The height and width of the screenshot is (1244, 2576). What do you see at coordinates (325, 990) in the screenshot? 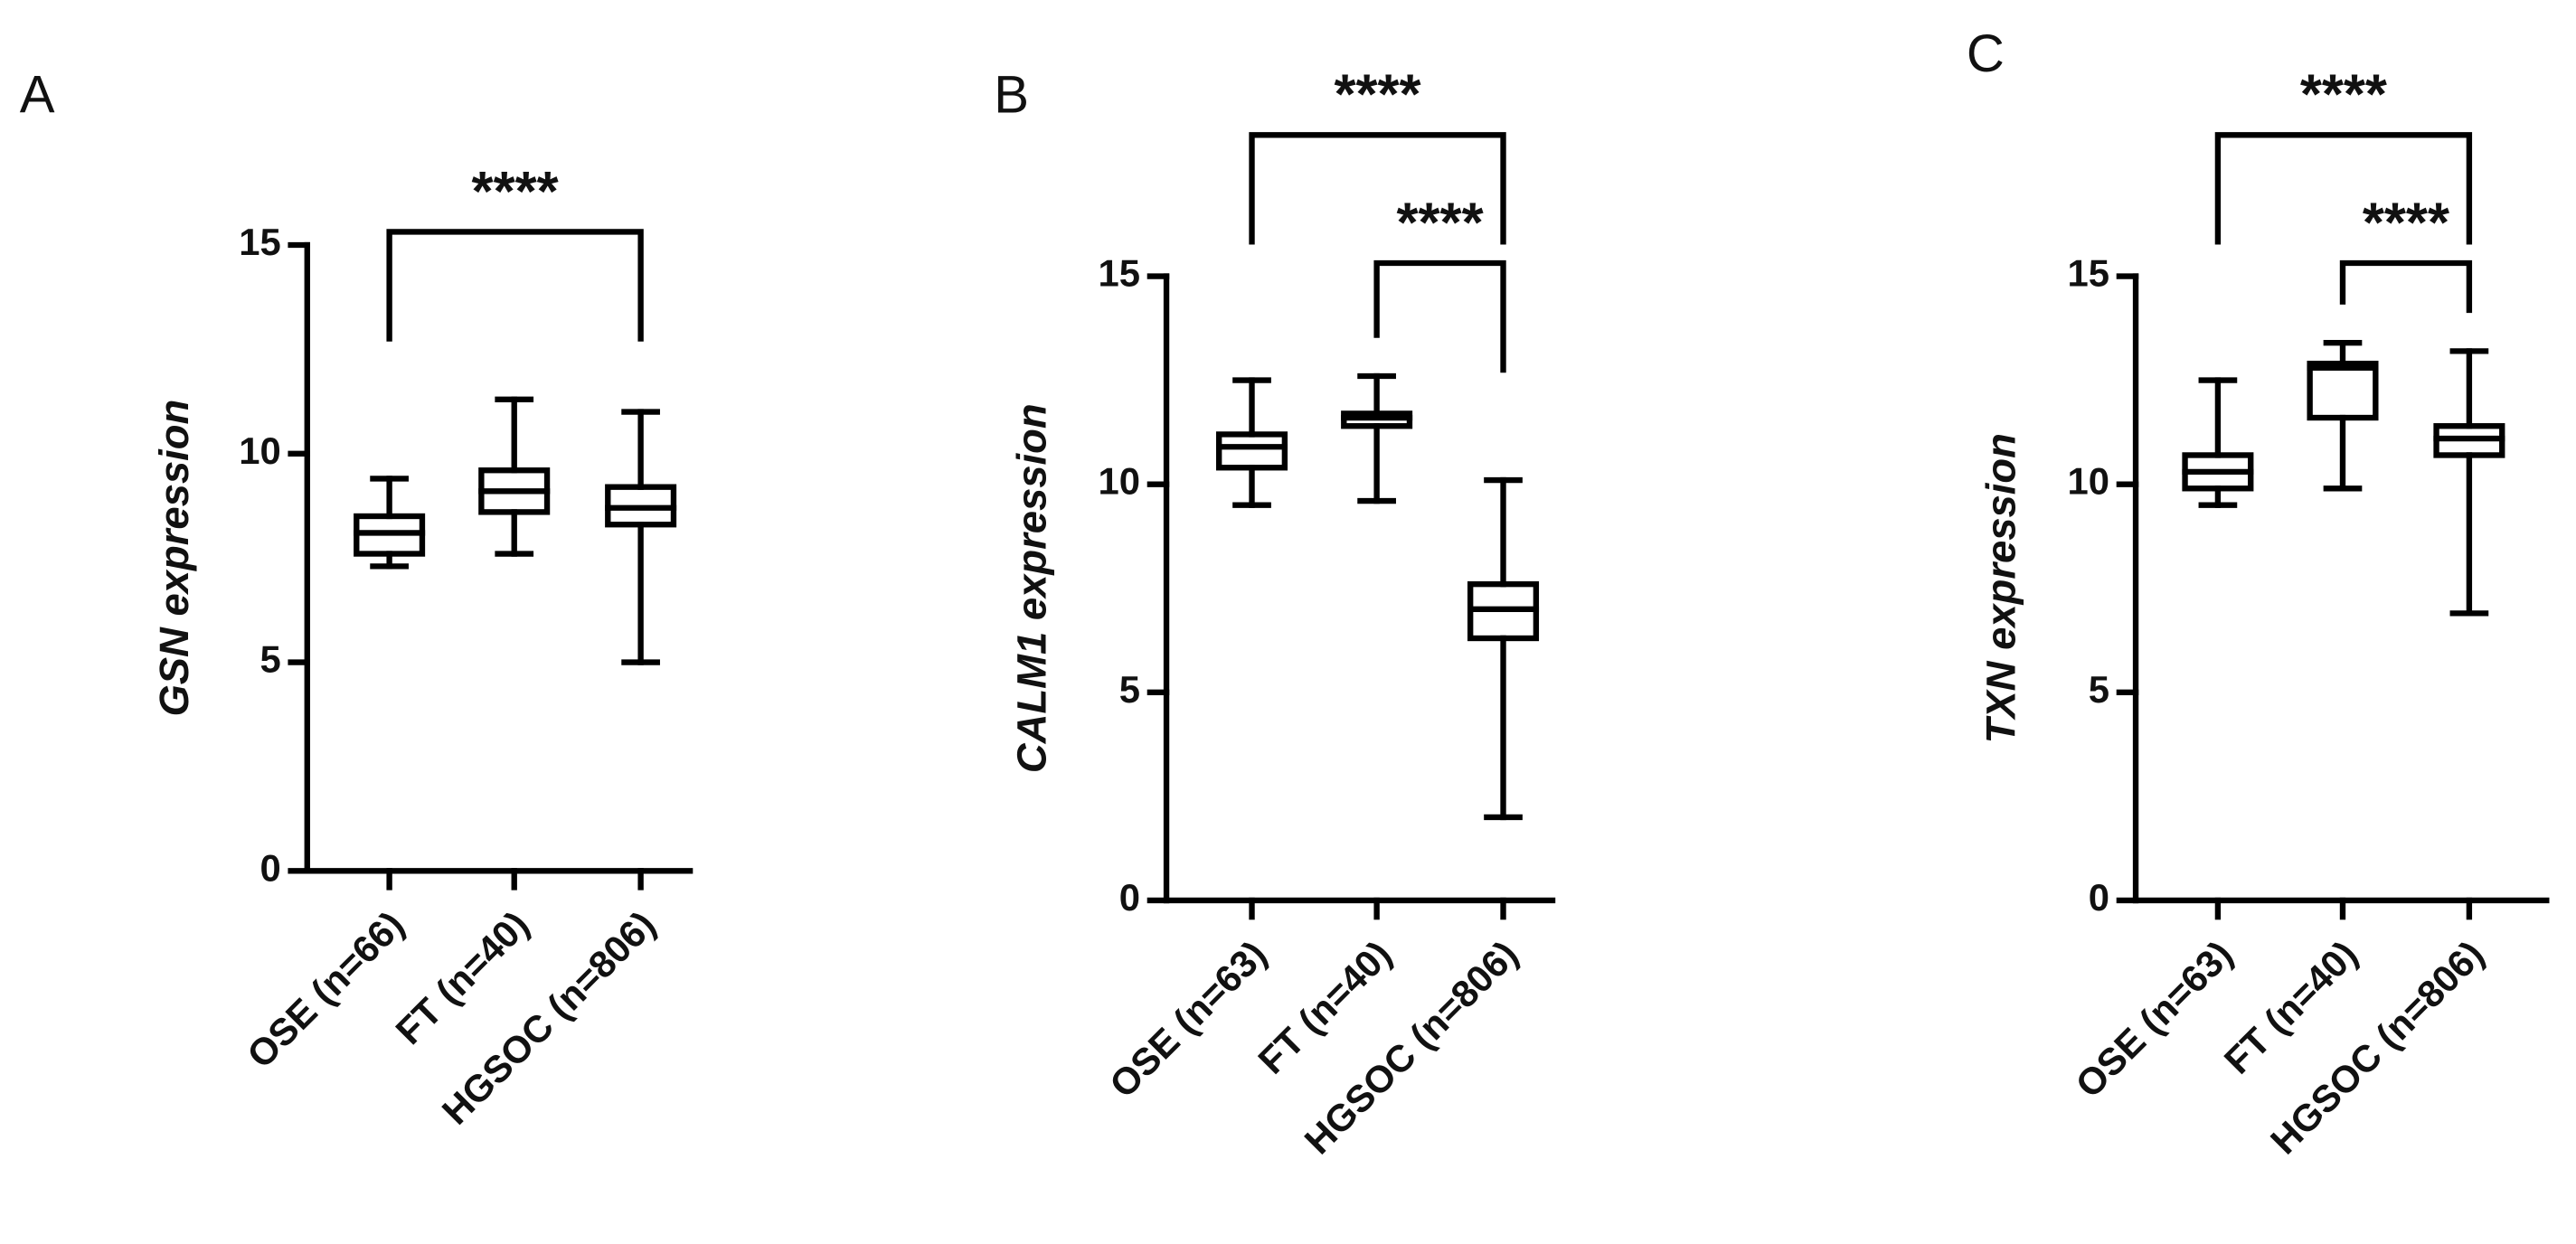
I see `x-tick-label: OSE (n=66)` at bounding box center [325, 990].